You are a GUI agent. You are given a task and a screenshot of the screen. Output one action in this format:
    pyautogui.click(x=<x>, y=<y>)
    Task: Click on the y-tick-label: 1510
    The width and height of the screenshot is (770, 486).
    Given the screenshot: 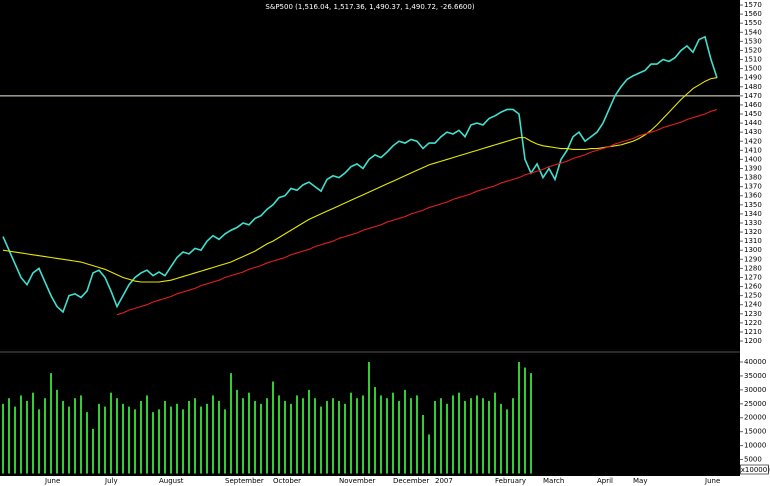 What is the action you would take?
    pyautogui.click(x=753, y=60)
    